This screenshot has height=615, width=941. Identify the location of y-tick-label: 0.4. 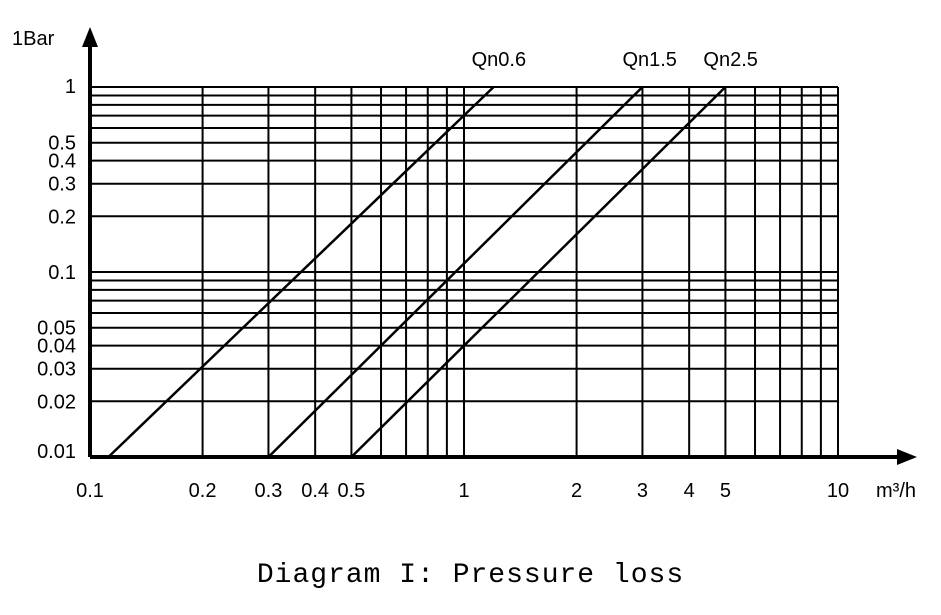
(62, 162).